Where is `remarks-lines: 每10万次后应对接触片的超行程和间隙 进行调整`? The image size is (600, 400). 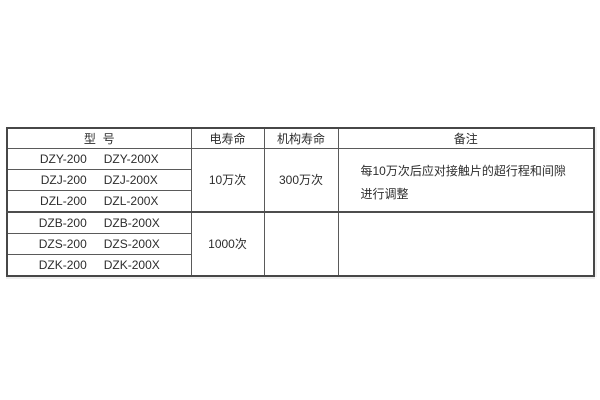
remarks-lines: 每10万次后应对接触片的超行程和间隙 进行调整 is located at coordinates (473, 180).